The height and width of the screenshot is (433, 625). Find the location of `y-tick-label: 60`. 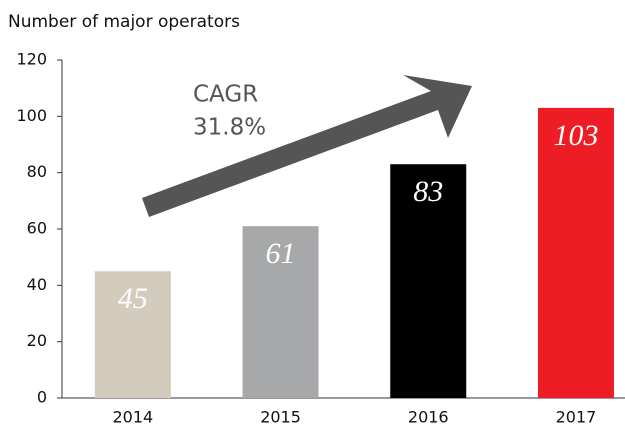

y-tick-label: 60 is located at coordinates (37, 228).